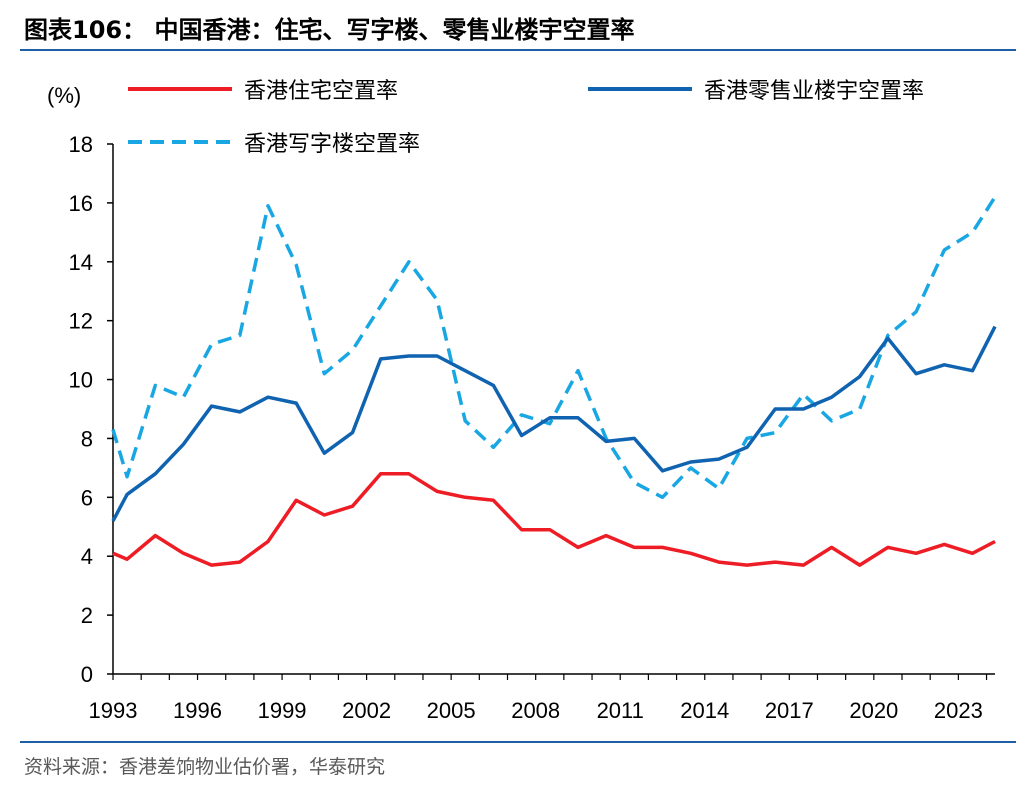 The image size is (1036, 792). What do you see at coordinates (526, 118) in the screenshot?
I see `legend: 香港住宅空置率 香港零售业楼宇空置率 香港写字楼空置率` at bounding box center [526, 118].